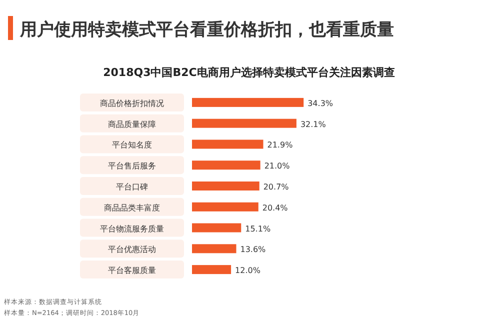 The width and height of the screenshot is (499, 323). Describe the element at coordinates (132, 187) in the screenshot. I see `y-tick-label: 平台口碑` at that location.